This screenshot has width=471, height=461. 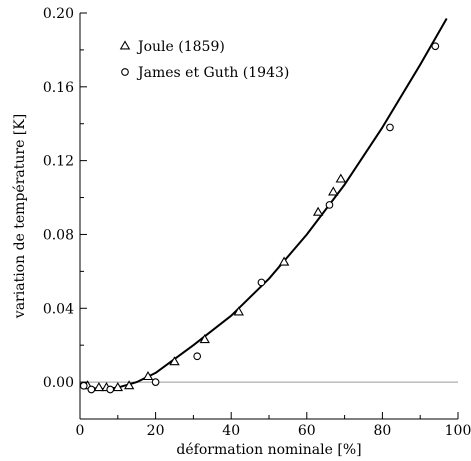 I want to click on y-tick-label: 0.20, so click(x=58, y=14).